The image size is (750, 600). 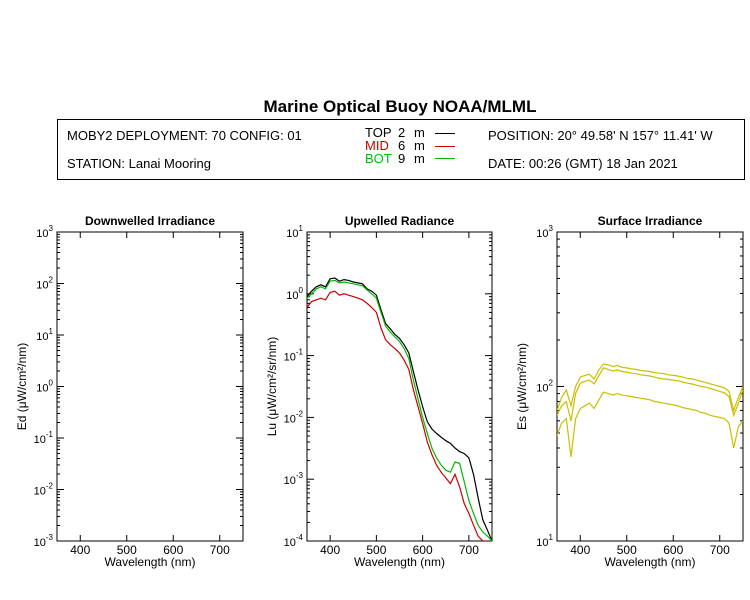 What do you see at coordinates (377, 145) in the screenshot?
I see `legend-name-mid: MID` at bounding box center [377, 145].